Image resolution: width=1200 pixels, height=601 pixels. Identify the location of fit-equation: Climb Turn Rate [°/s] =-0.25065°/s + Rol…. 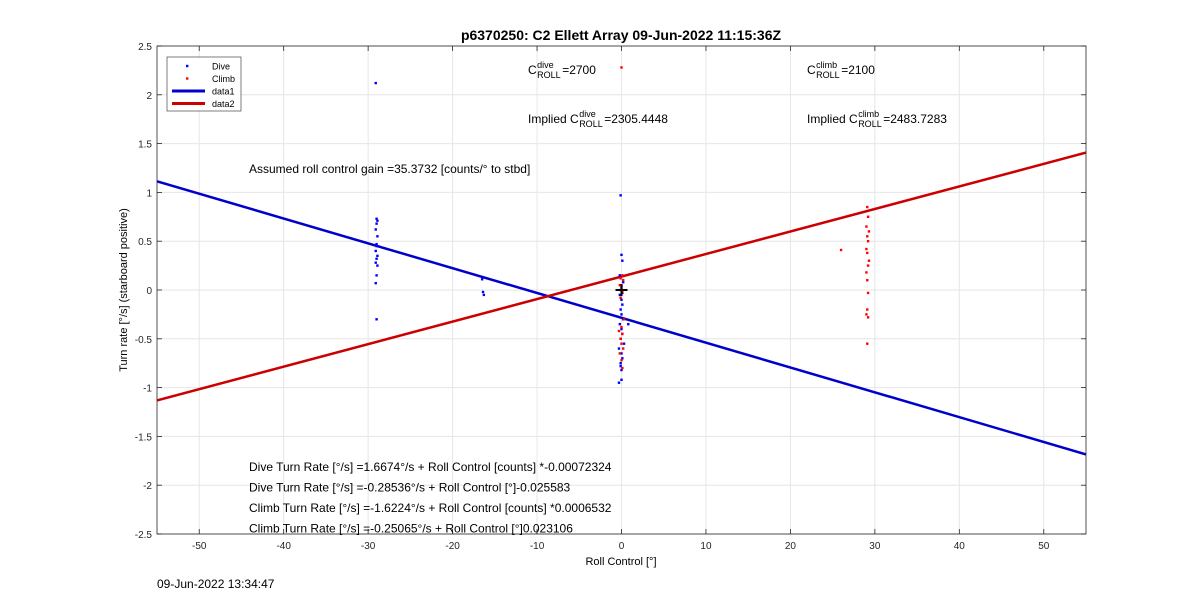
(411, 529).